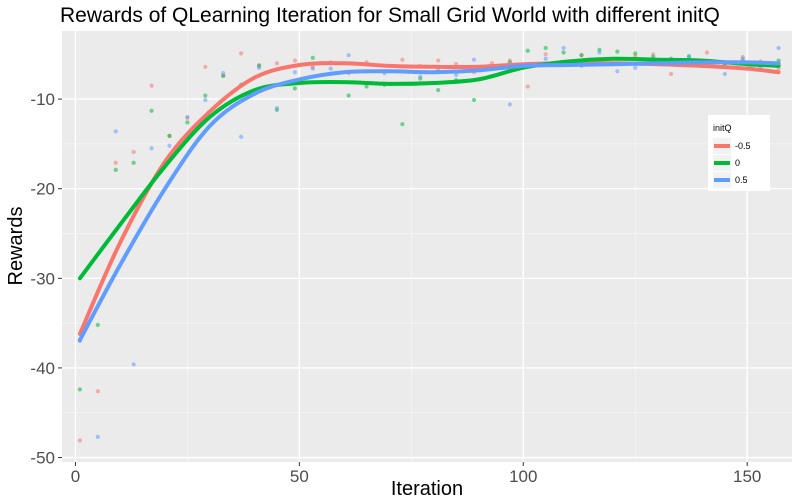 This screenshot has height=500, width=800. I want to click on y-axis-title: Rewards, so click(16, 246).